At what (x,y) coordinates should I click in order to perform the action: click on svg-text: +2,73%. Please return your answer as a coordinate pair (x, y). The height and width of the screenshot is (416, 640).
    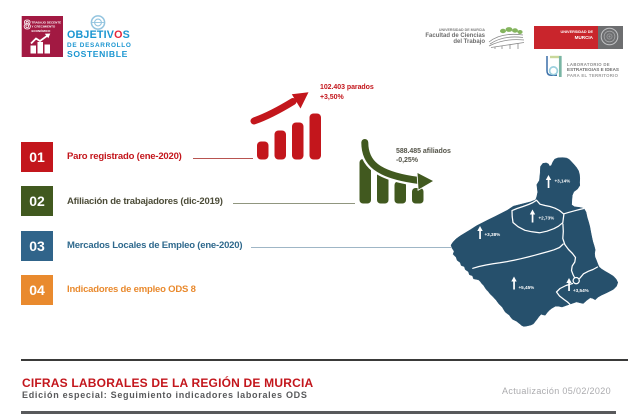
    Looking at the image, I should click on (547, 217).